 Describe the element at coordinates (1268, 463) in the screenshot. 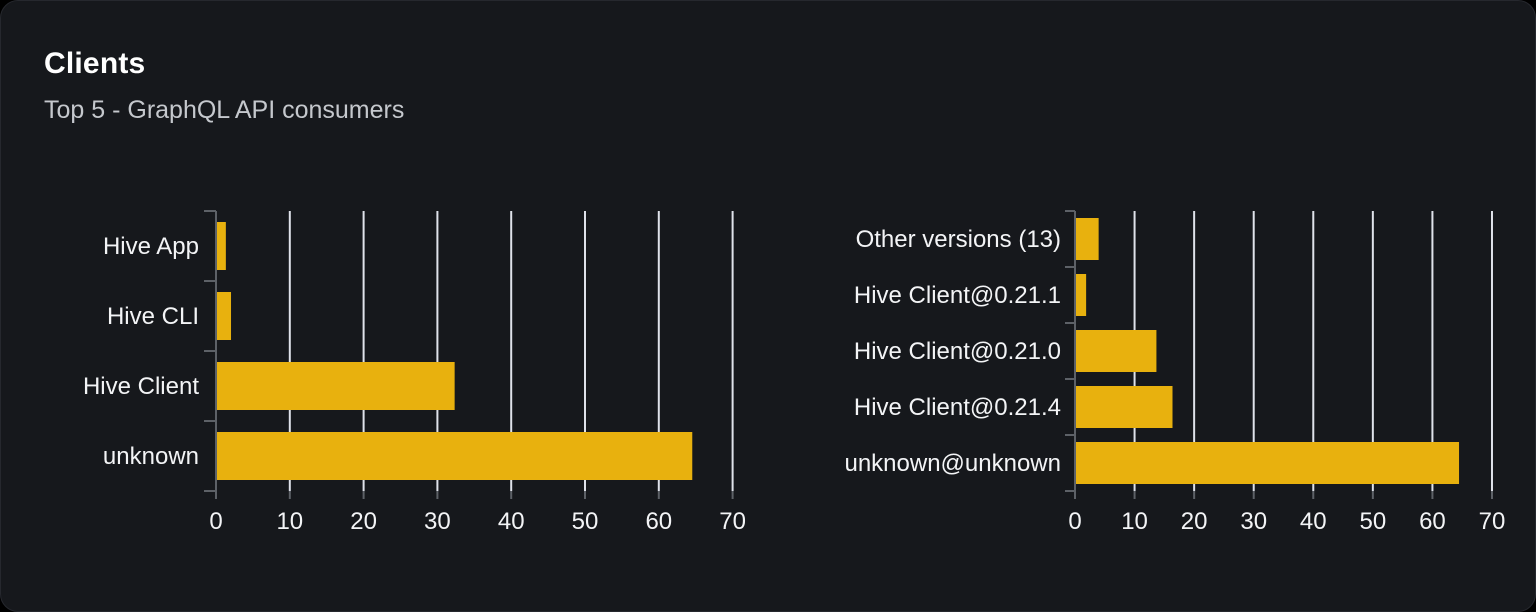

I see `bar-unknown-unknown` at that location.